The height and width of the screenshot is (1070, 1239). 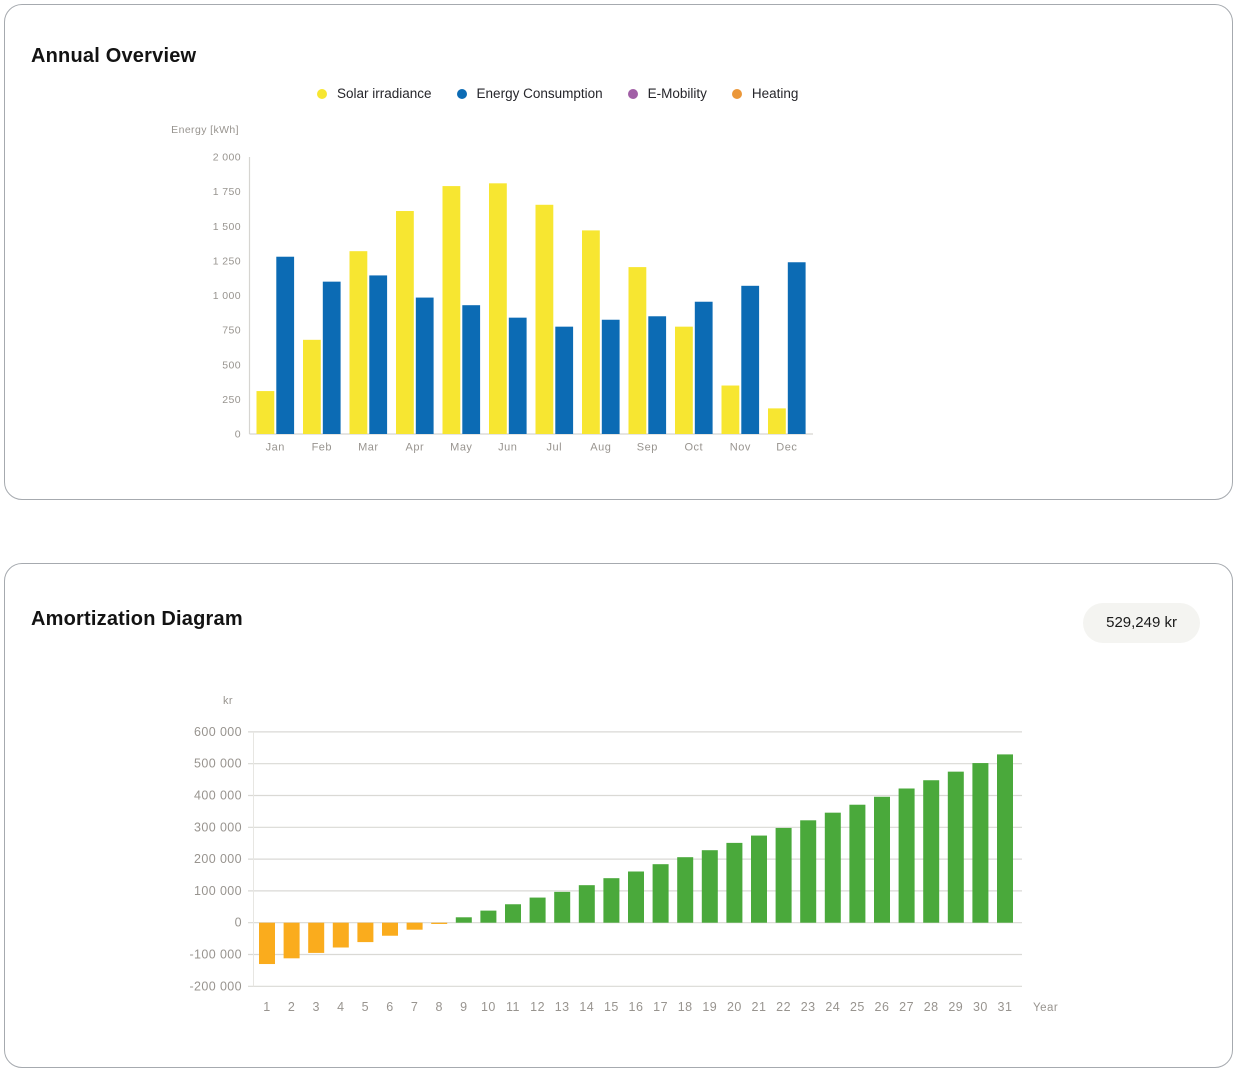 What do you see at coordinates (750, 359) in the screenshot?
I see `bar-consumption-nov` at bounding box center [750, 359].